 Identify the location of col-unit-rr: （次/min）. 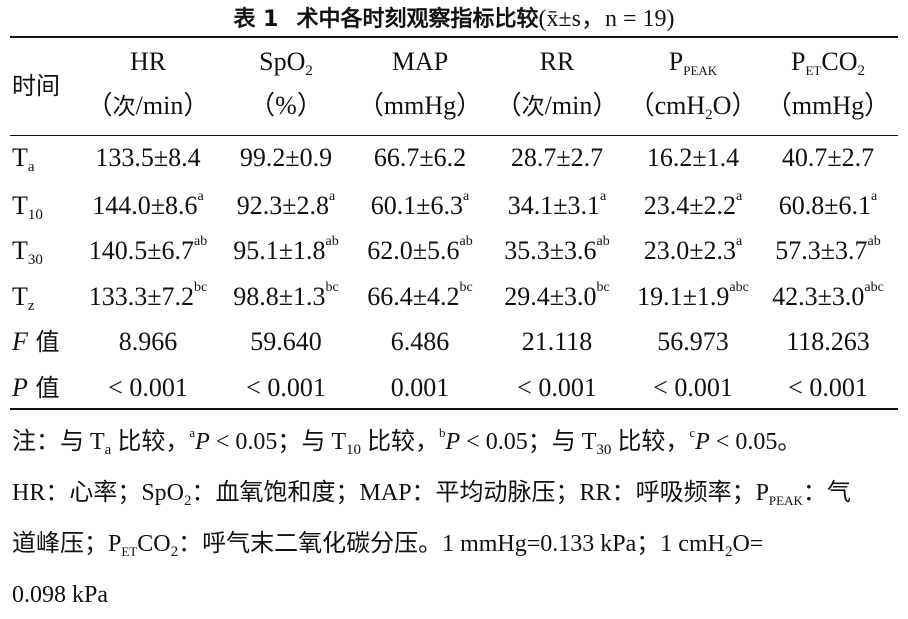
(557, 105).